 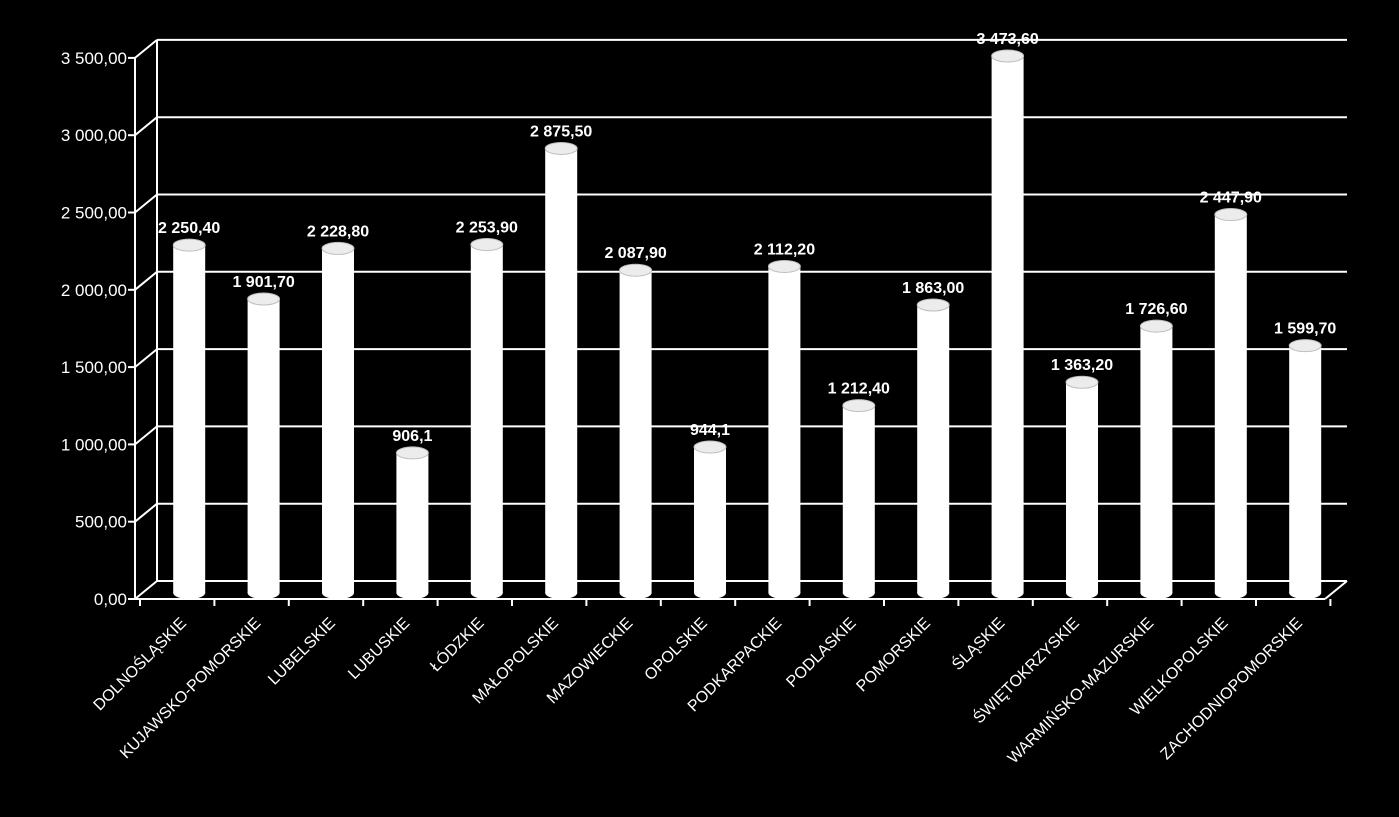 What do you see at coordinates (1156, 309) in the screenshot?
I see `data-label: 1 726,60` at bounding box center [1156, 309].